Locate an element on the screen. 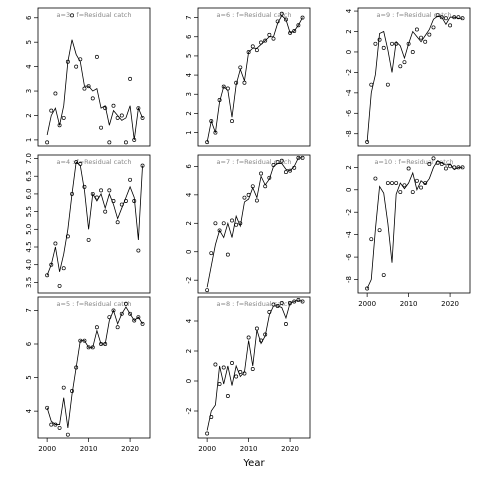 The height and width of the screenshot is (480, 480). y-tick-label: 0 is located at coordinates (349, 190).